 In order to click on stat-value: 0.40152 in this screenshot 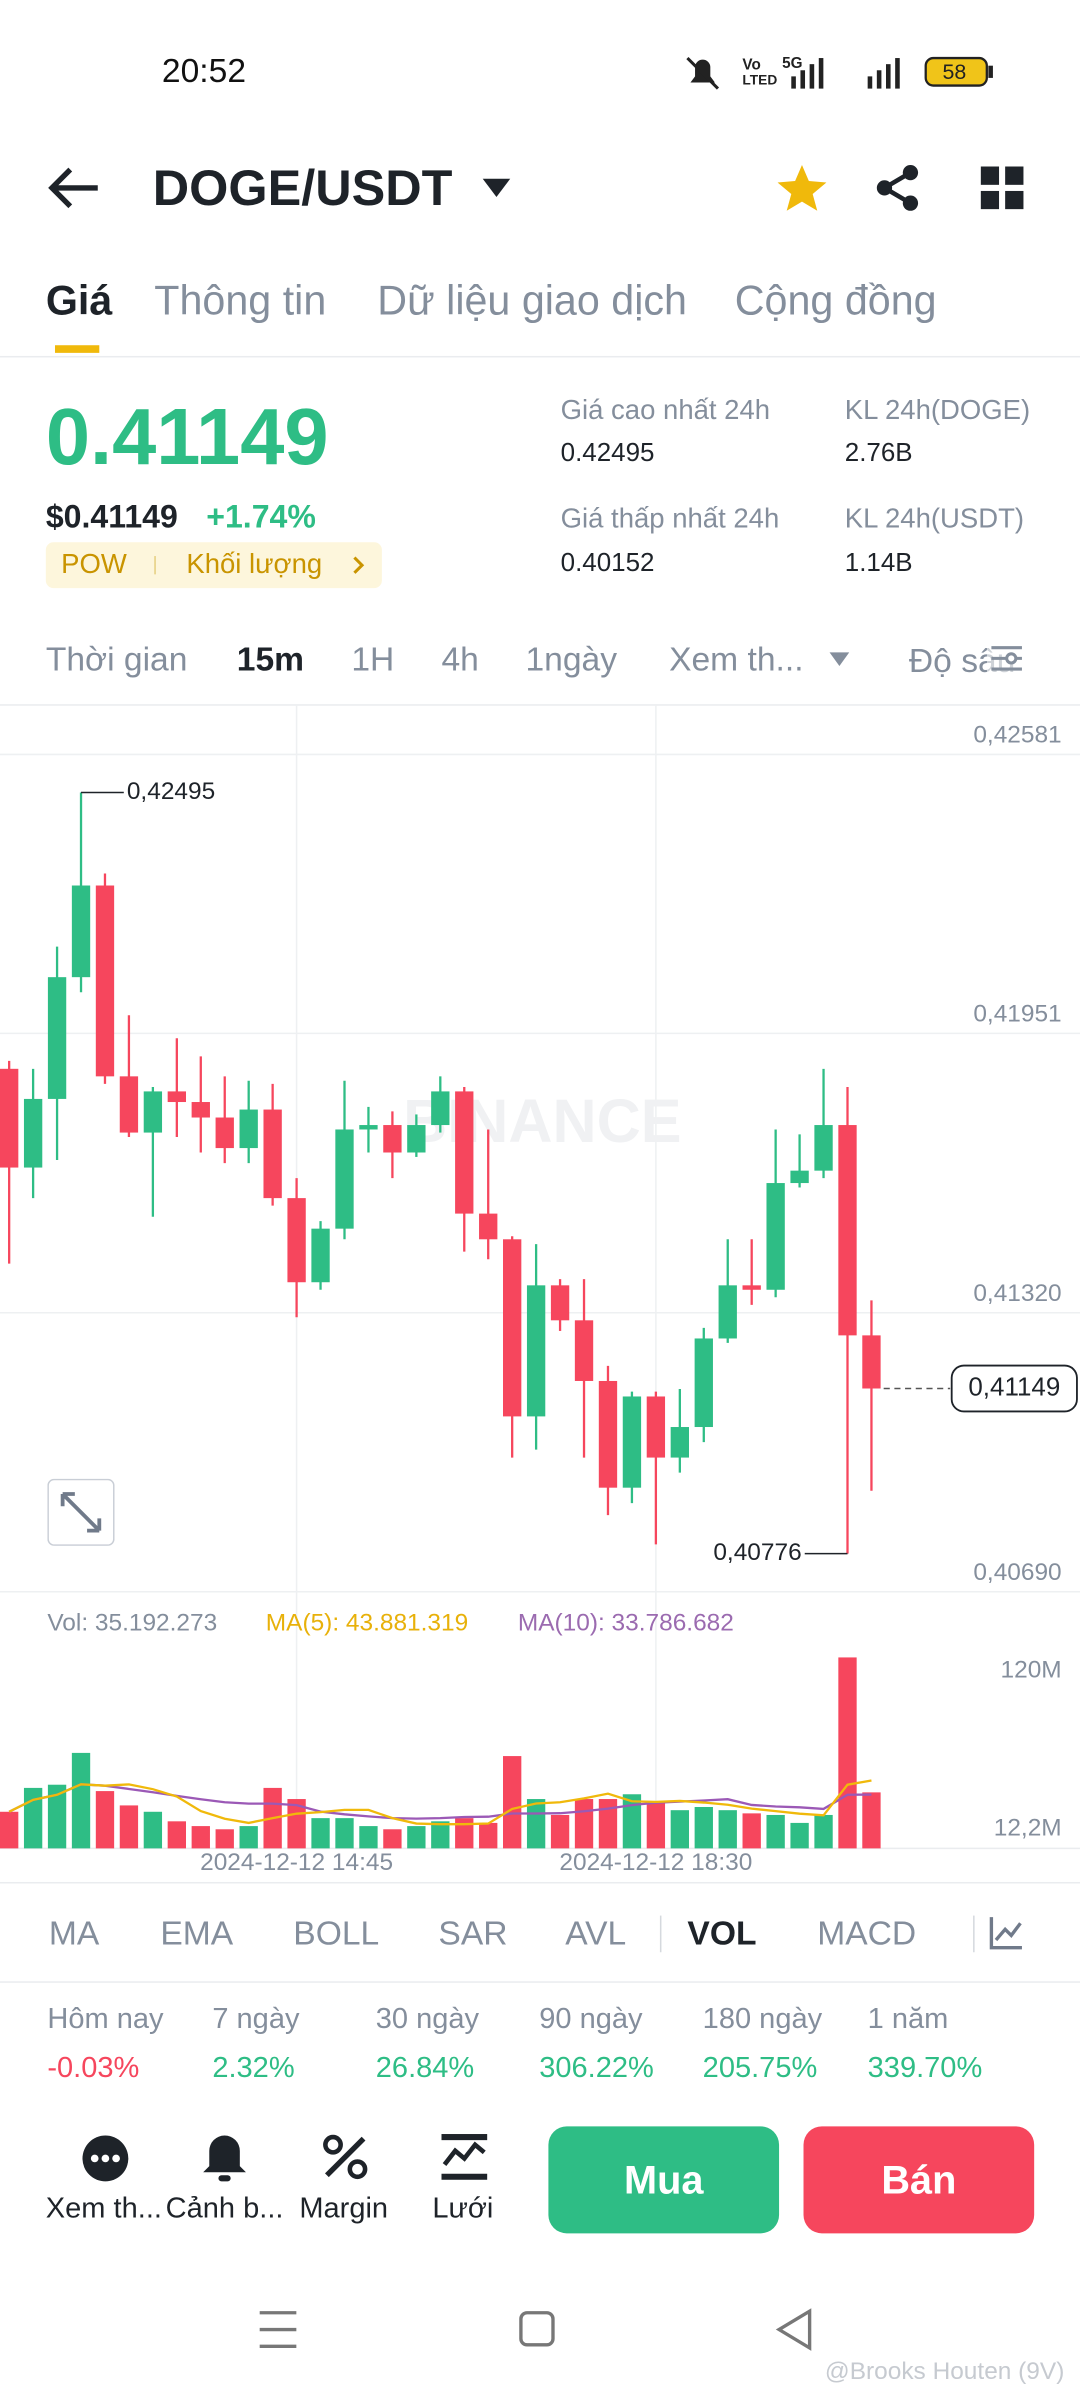, I will do `click(607, 563)`.